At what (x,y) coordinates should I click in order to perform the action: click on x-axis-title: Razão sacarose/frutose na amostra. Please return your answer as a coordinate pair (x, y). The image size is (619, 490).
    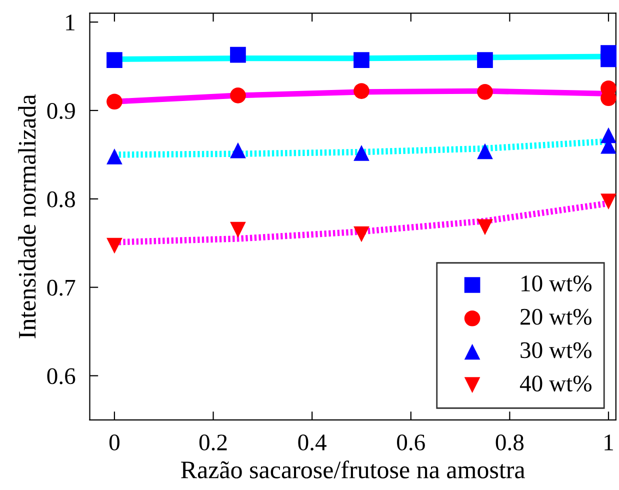
    Looking at the image, I should click on (353, 469).